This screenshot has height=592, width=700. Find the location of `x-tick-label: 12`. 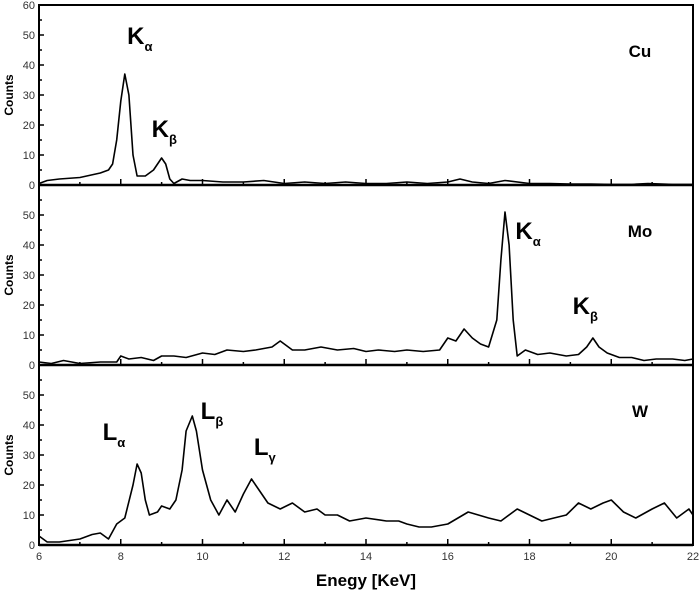

x-tick-label: 12 is located at coordinates (284, 557).